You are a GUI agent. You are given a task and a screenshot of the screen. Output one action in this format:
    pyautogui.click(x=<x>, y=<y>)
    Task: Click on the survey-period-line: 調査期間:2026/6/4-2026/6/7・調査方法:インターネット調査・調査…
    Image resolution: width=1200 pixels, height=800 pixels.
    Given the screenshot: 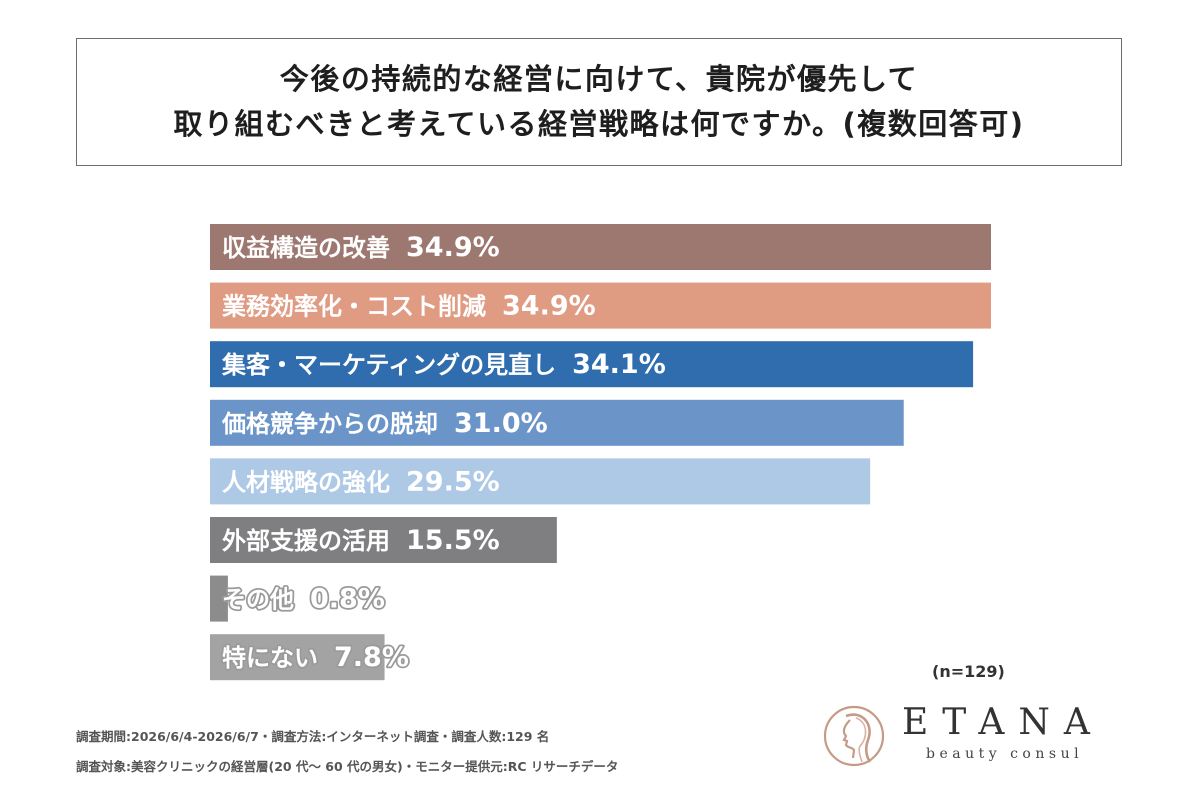 What is the action you would take?
    pyautogui.click(x=313, y=736)
    